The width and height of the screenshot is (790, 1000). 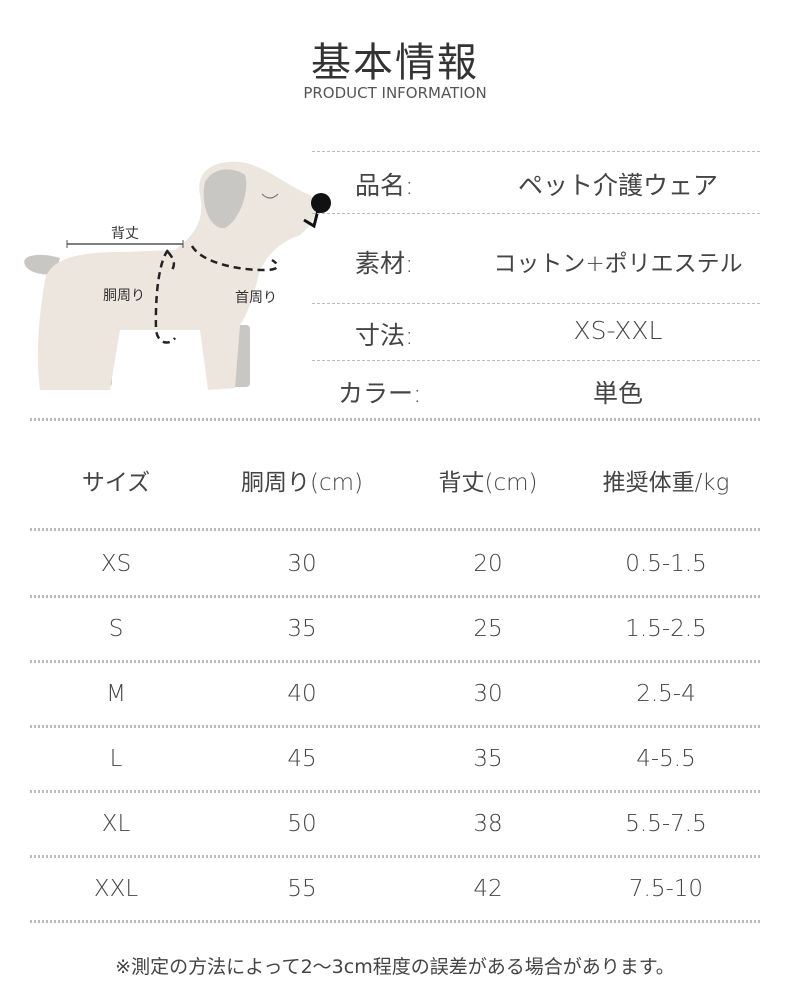 I want to click on table-header: サイズ, so click(x=116, y=483).